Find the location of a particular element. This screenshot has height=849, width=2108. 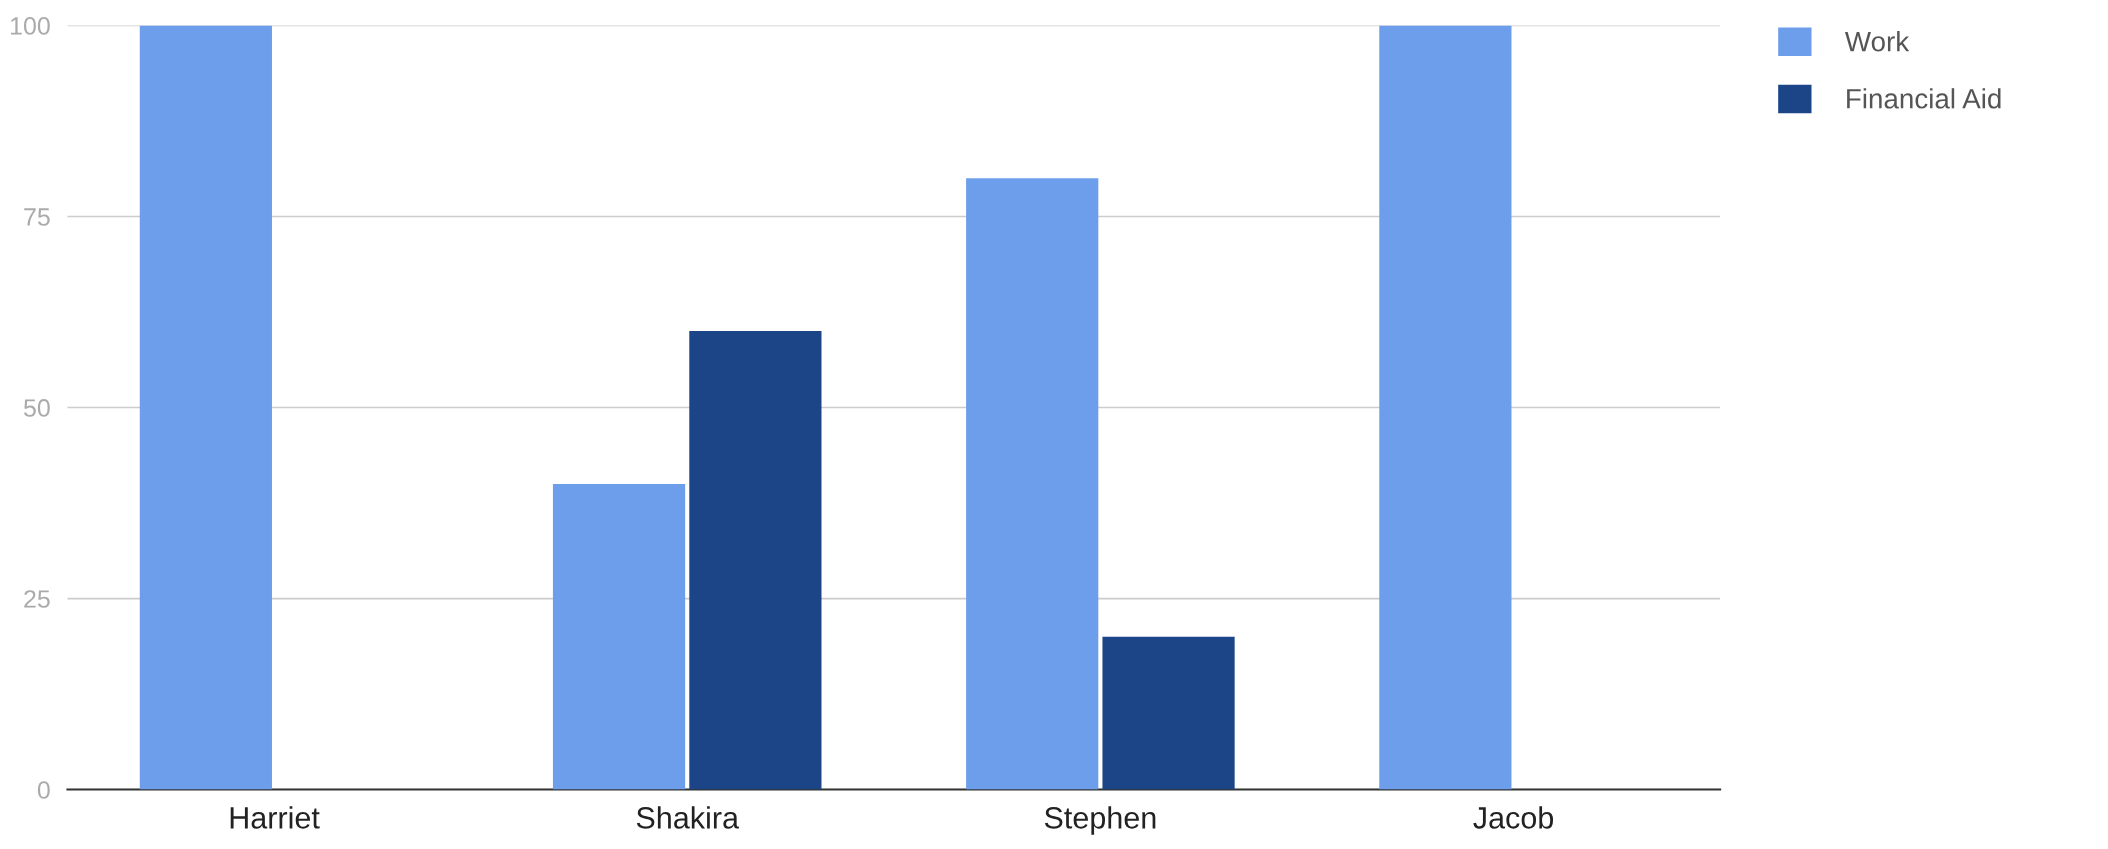

legend-label: Work is located at coordinates (1877, 41).